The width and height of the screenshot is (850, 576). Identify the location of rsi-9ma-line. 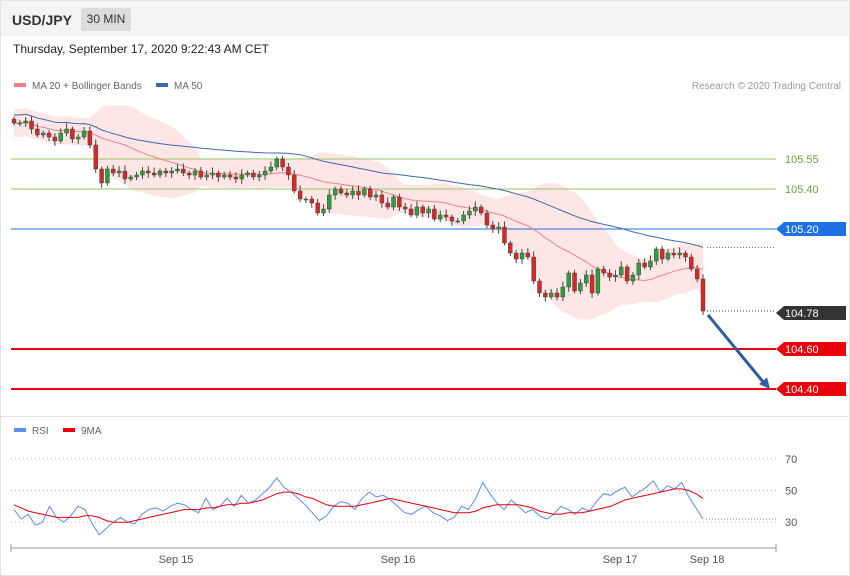
(358, 505).